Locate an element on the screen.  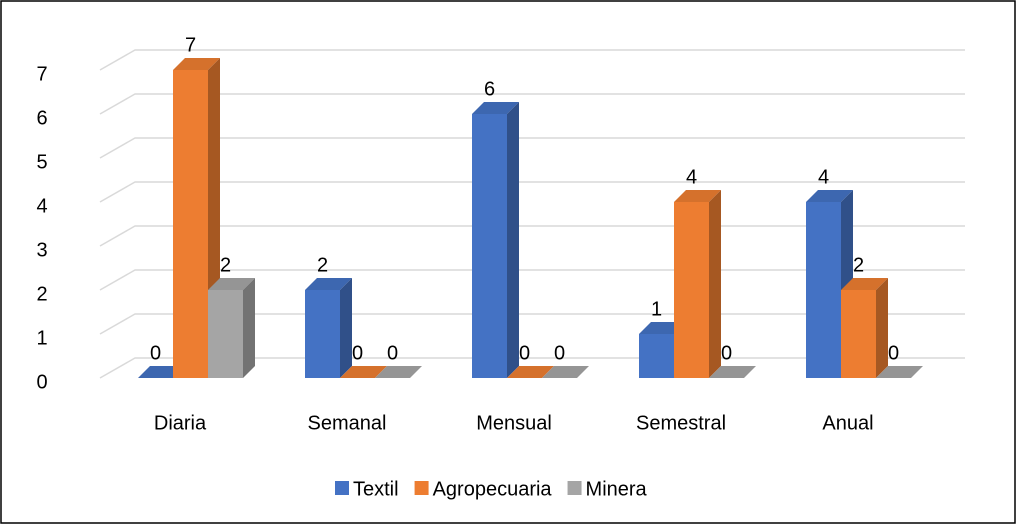
x-tick-label: Diaria is located at coordinates (180, 423).